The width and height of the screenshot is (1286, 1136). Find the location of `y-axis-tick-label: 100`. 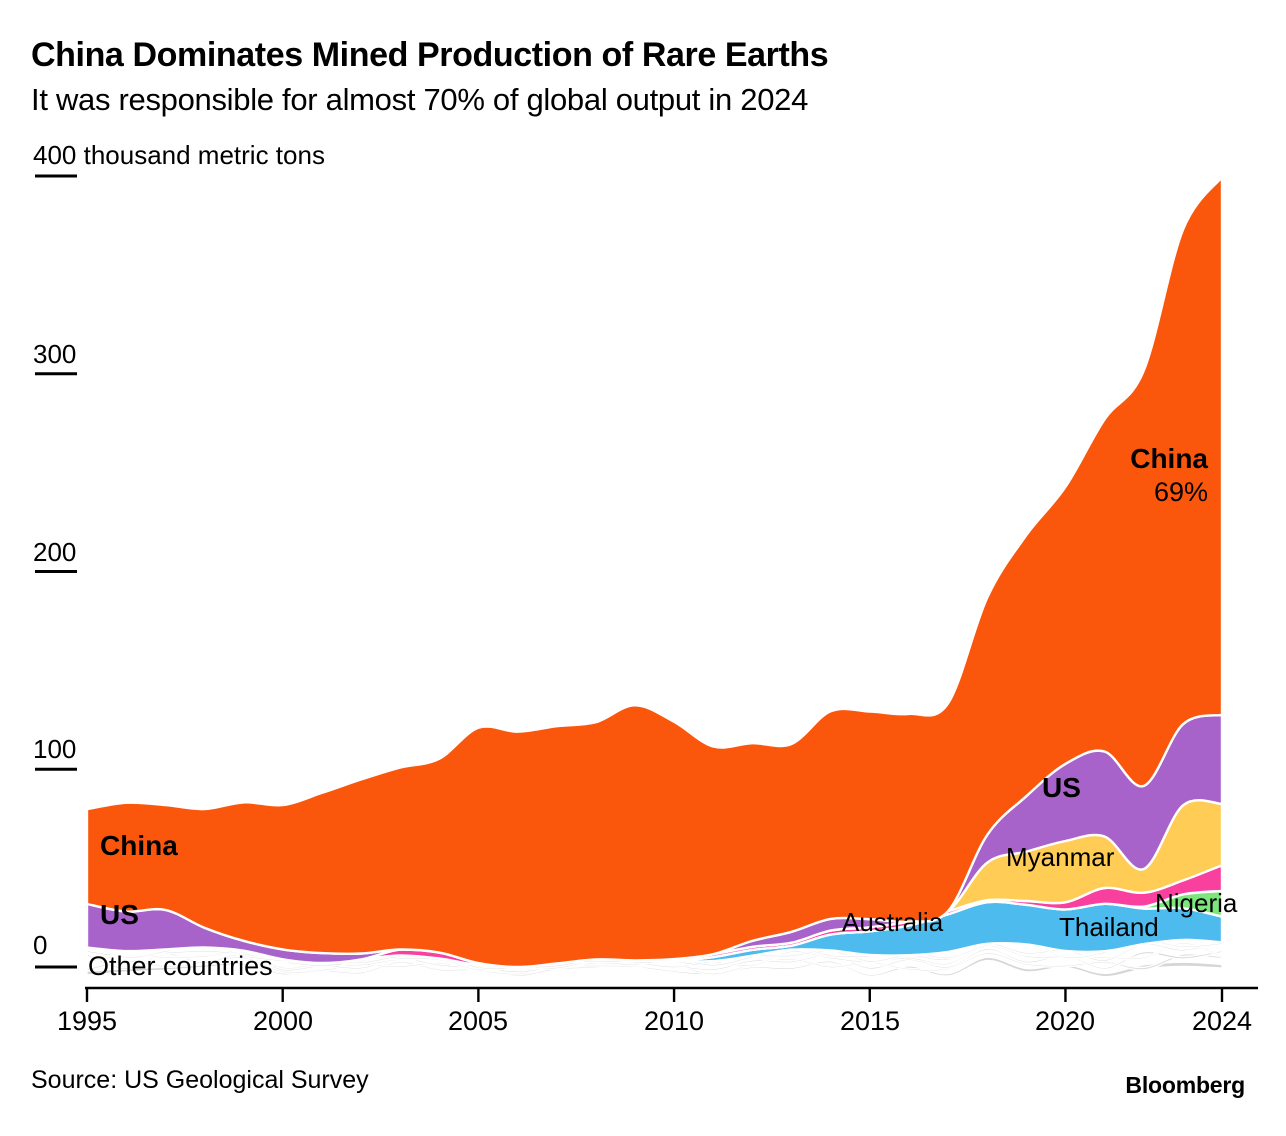

y-axis-tick-label: 100 is located at coordinates (55, 749).